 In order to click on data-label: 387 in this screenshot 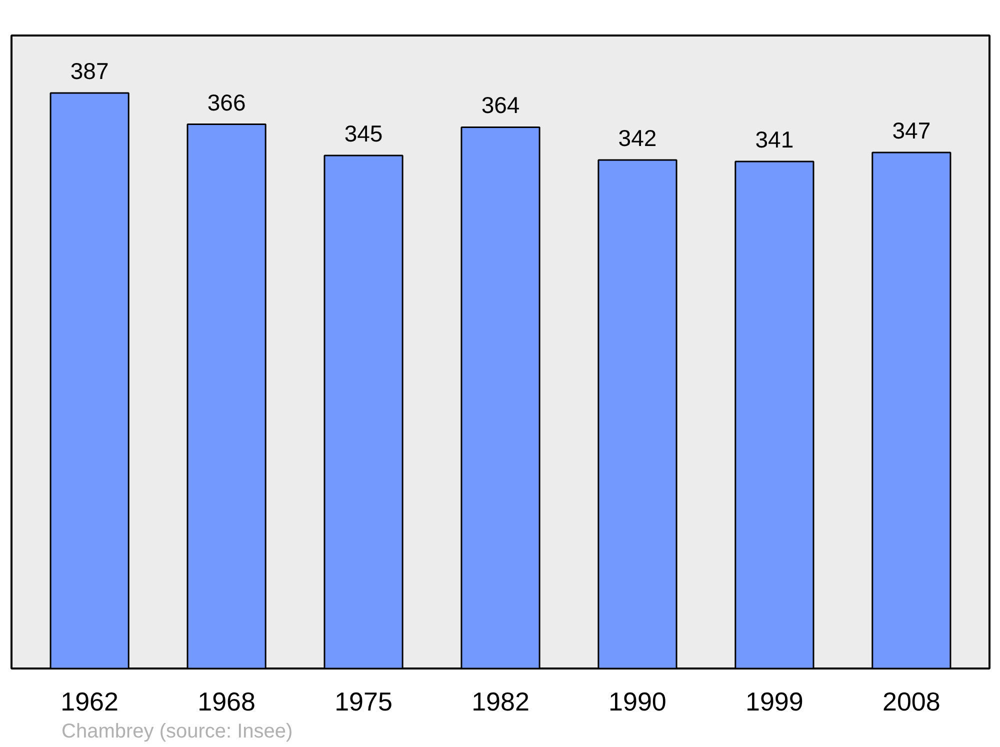, I will do `click(89, 71)`.